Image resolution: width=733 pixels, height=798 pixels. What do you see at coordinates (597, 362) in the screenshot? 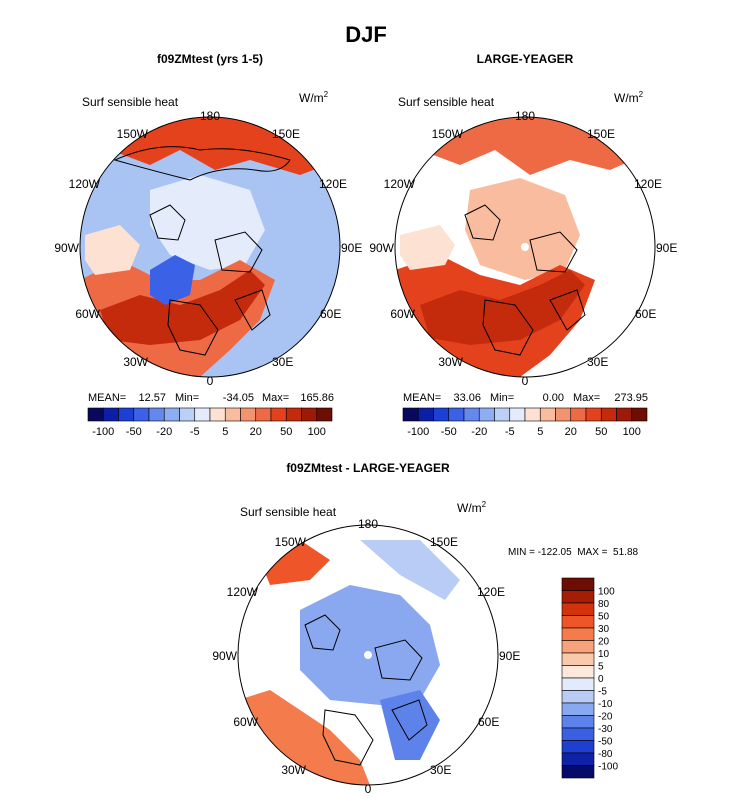
I see `lon-label: 30E` at bounding box center [597, 362].